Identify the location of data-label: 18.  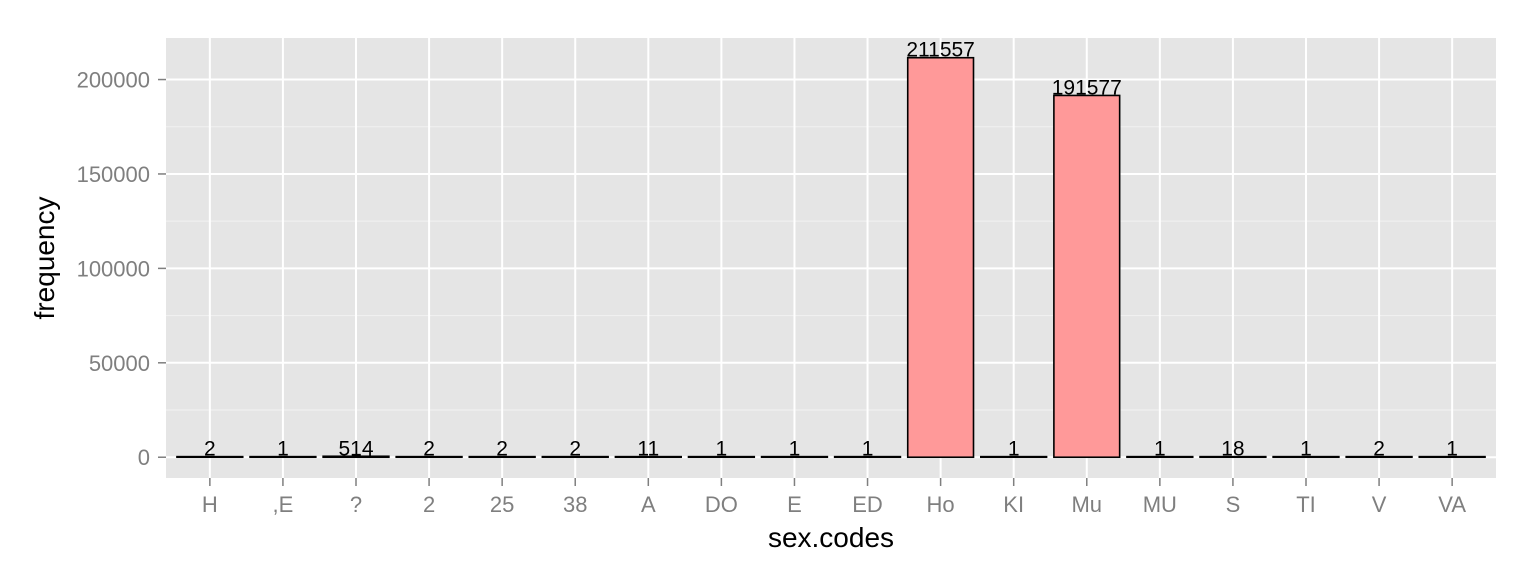
(1232, 449).